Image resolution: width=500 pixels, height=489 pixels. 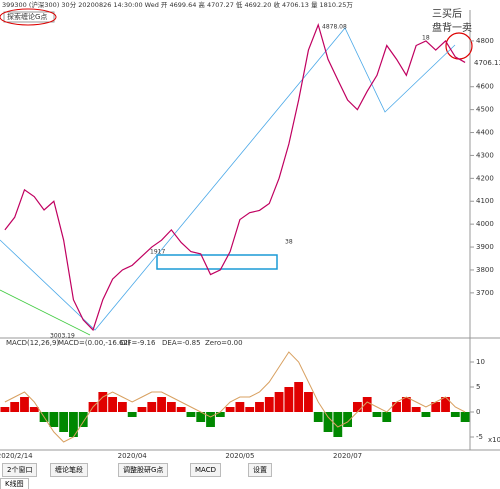 I want to click on annotation: 三买后, so click(x=447, y=14).